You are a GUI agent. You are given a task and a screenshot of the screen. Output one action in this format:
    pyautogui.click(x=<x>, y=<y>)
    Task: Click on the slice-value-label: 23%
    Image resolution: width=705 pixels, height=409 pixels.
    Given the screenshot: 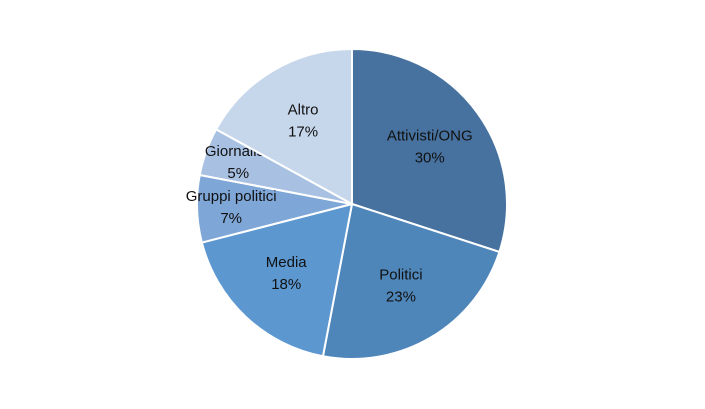 What is the action you would take?
    pyautogui.click(x=401, y=297)
    